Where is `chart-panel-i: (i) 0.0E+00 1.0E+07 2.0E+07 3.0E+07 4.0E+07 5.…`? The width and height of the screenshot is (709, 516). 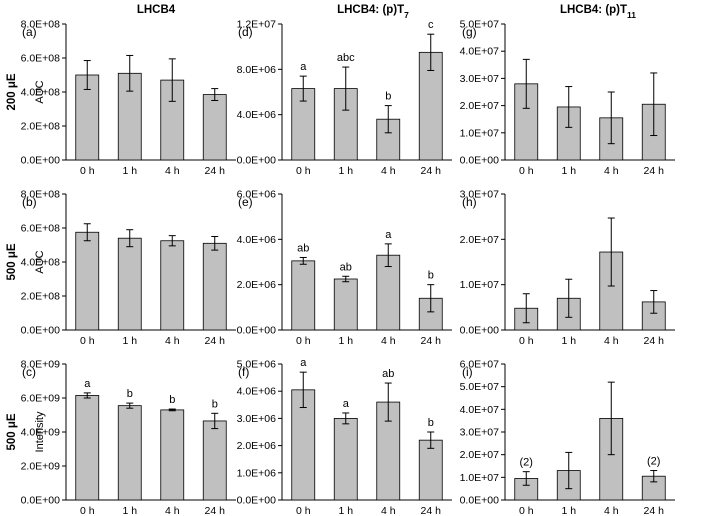 chart-panel-i: (i) 0.0E+00 1.0E+07 2.0E+07 3.0E+07 4.0E+07 5.… is located at coordinates (567, 437).